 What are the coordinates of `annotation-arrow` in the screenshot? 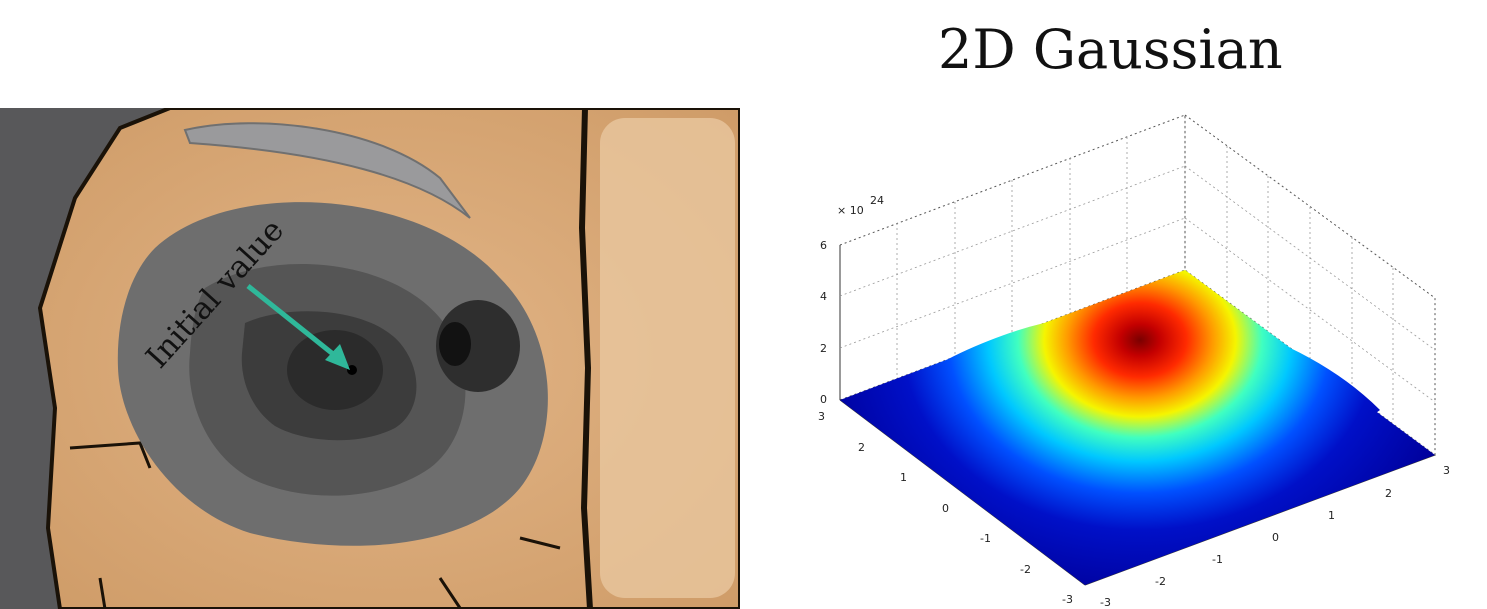 It's located at (293, 322).